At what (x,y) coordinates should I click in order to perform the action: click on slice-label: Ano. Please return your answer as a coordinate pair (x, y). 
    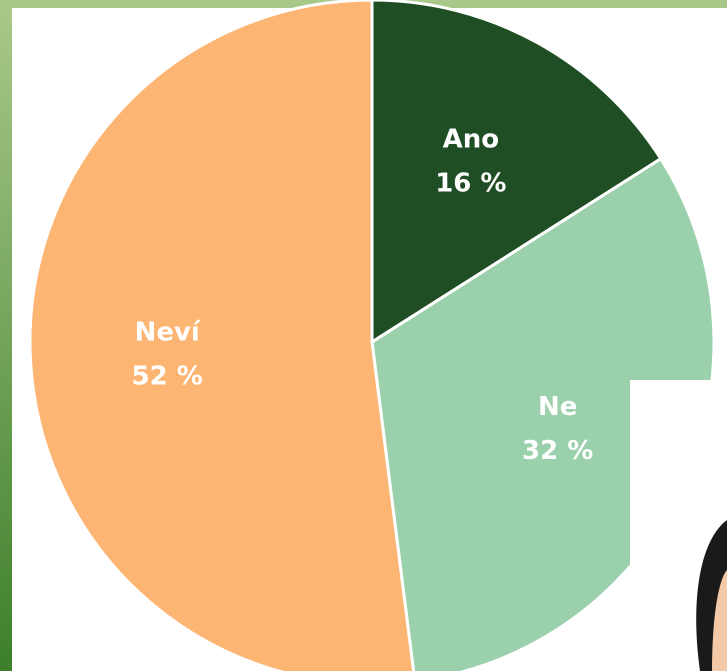
    Looking at the image, I should click on (471, 140).